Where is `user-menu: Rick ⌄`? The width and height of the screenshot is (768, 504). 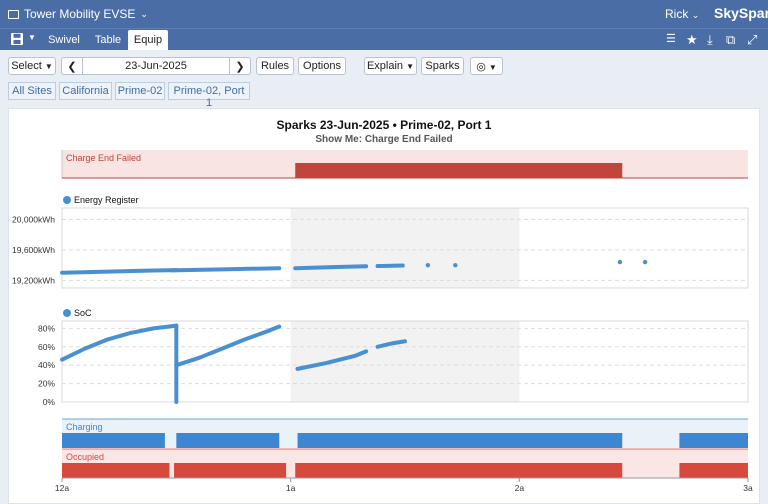 user-menu: Rick ⌄ is located at coordinates (682, 14).